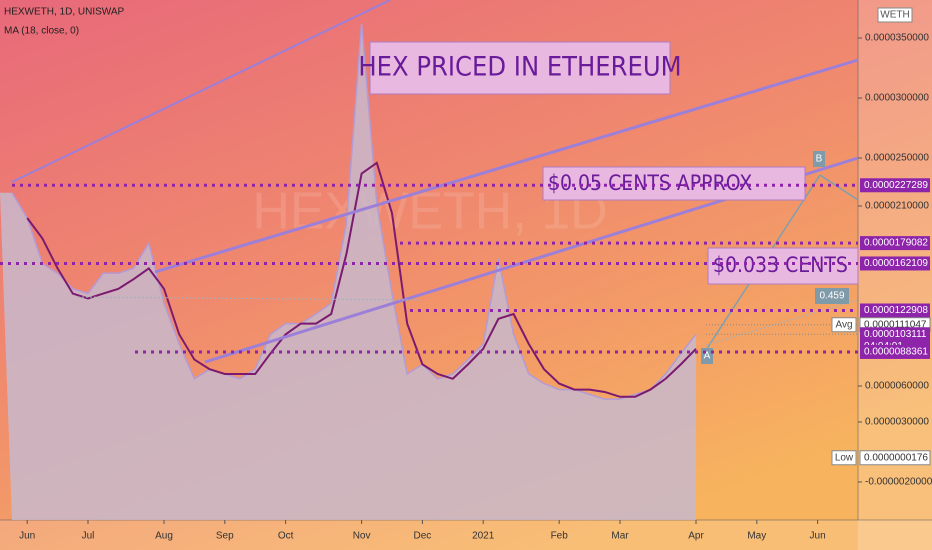 The height and width of the screenshot is (550, 932). What do you see at coordinates (897, 98) in the screenshot?
I see `y-tick-label: 0.0000300000` at bounding box center [897, 98].